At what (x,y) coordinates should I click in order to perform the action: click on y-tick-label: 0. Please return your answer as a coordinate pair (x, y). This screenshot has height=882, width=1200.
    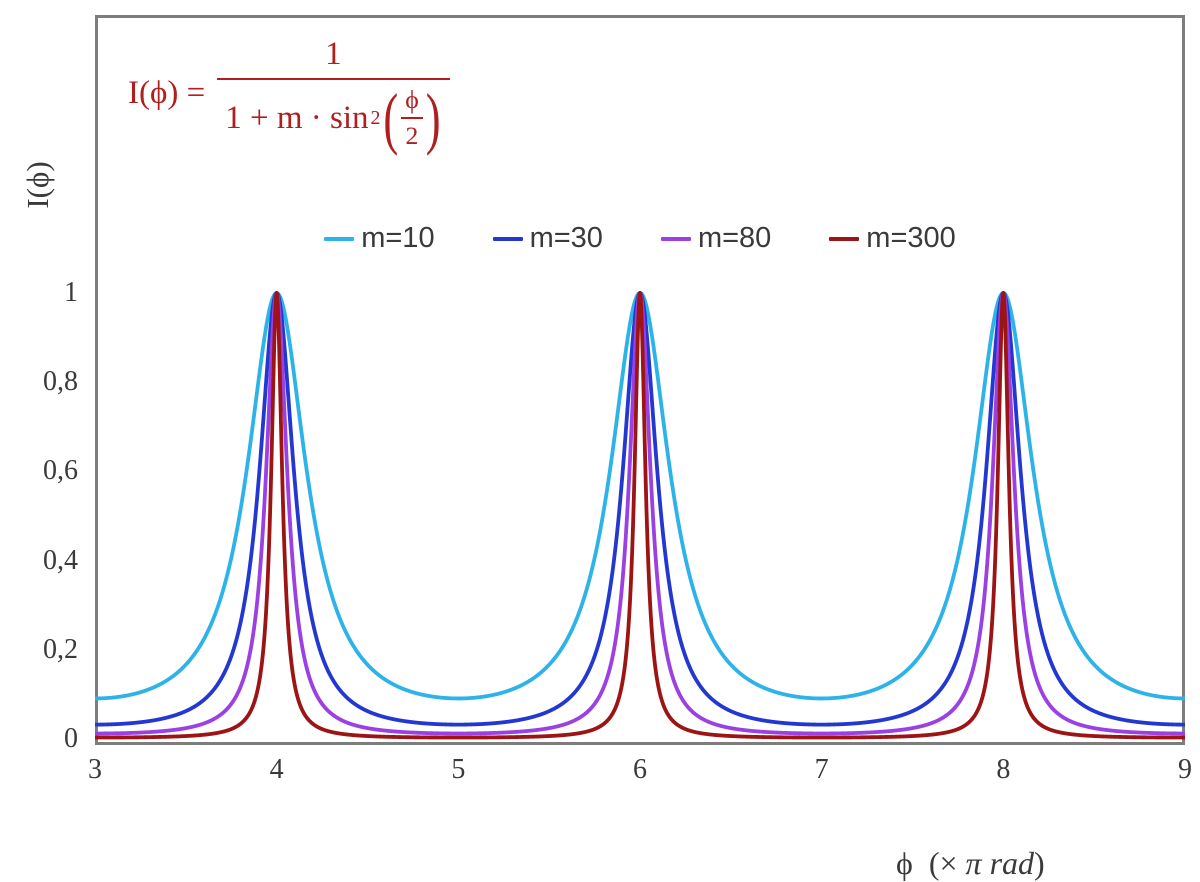
    Looking at the image, I should click on (71, 738).